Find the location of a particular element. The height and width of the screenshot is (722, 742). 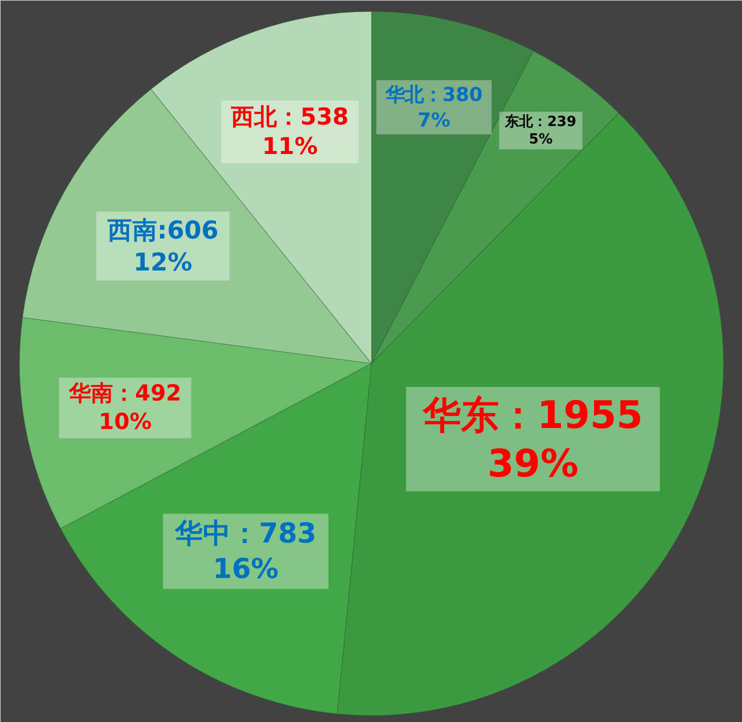

slice-label: 华东：1955 39% is located at coordinates (532, 439).